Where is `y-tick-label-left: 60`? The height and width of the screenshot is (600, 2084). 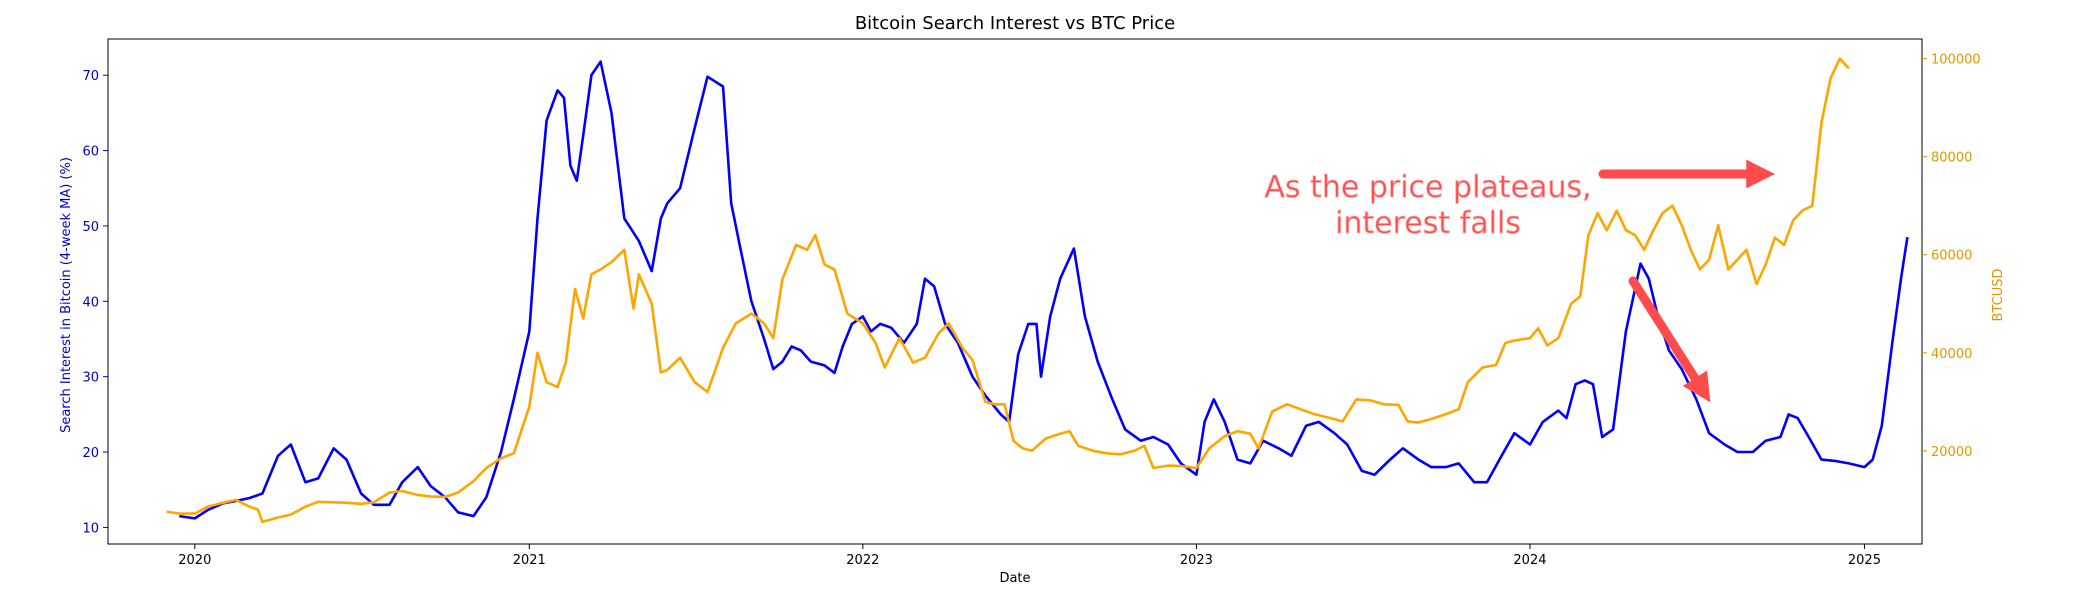
y-tick-label-left: 60 is located at coordinates (90, 152).